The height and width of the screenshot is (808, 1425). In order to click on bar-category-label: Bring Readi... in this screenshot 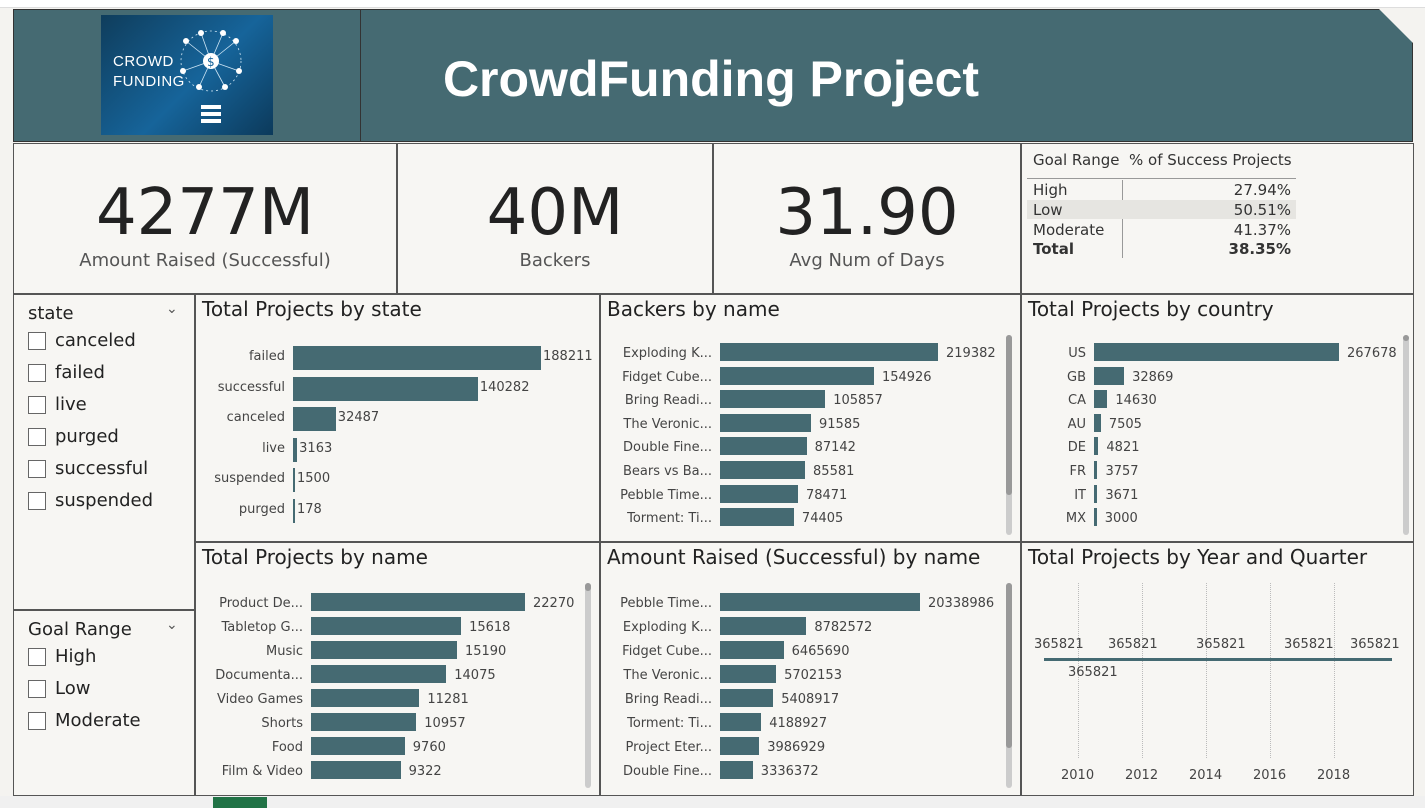, I will do `click(668, 699)`.